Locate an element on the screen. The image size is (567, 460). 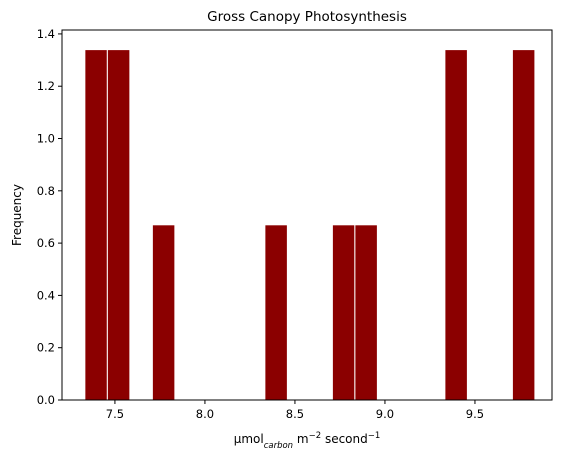
x-axis-label-part: −2 is located at coordinates (315, 436).